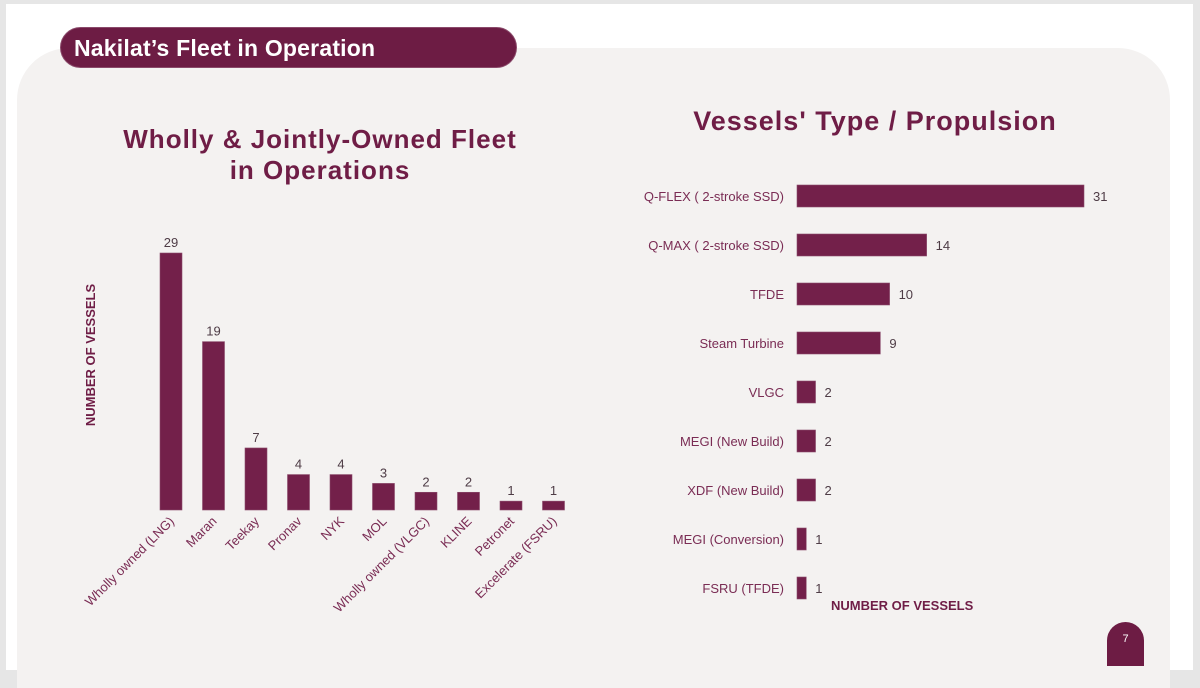 This screenshot has height=688, width=1200. Describe the element at coordinates (225, 48) in the screenshot. I see `header-title: Nakilat’s Fleet in Operation` at that location.